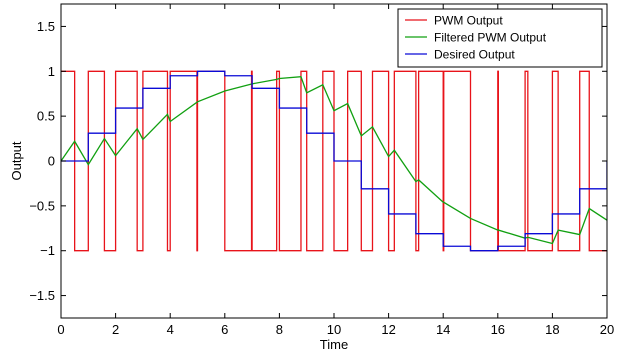 The image size is (628, 354). I want to click on legend-label: Desired Output, so click(474, 55).